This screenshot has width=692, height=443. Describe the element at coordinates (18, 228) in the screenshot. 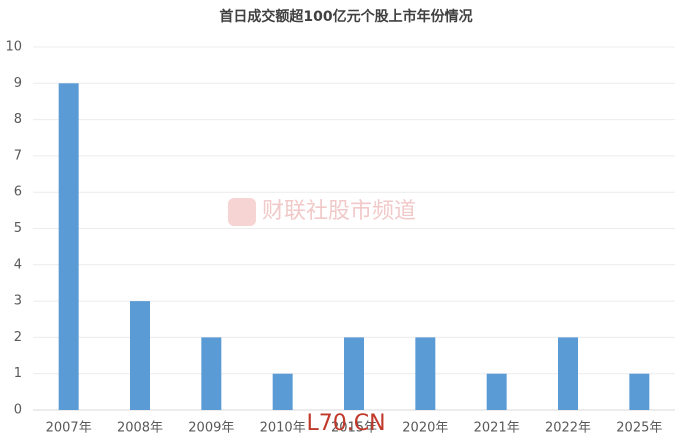

I see `y-tick-label: 5` at that location.